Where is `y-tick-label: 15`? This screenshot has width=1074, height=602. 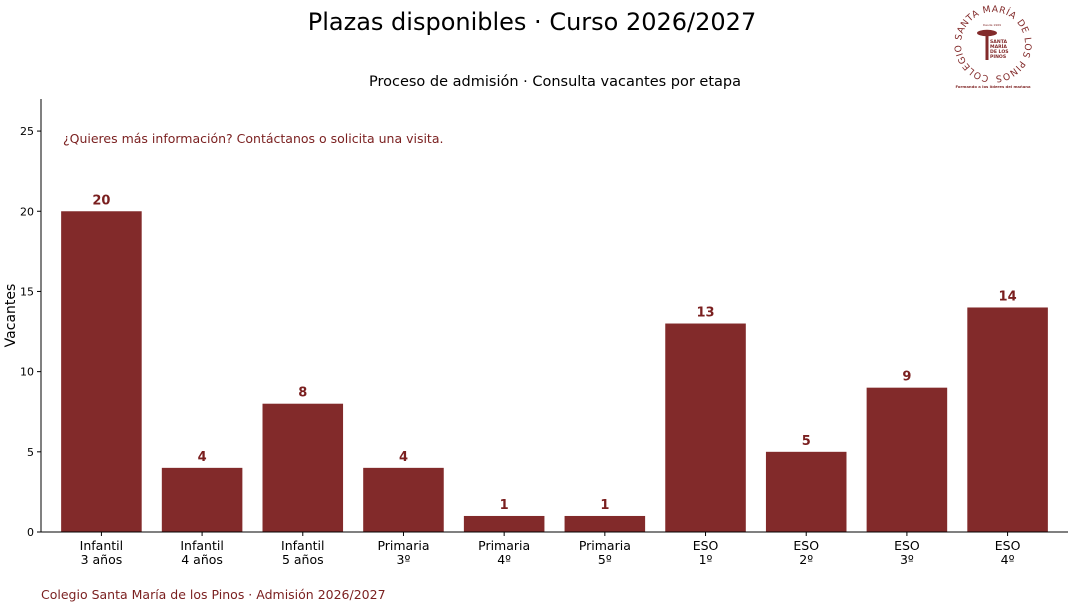 y-tick-label: 15 is located at coordinates (27, 291).